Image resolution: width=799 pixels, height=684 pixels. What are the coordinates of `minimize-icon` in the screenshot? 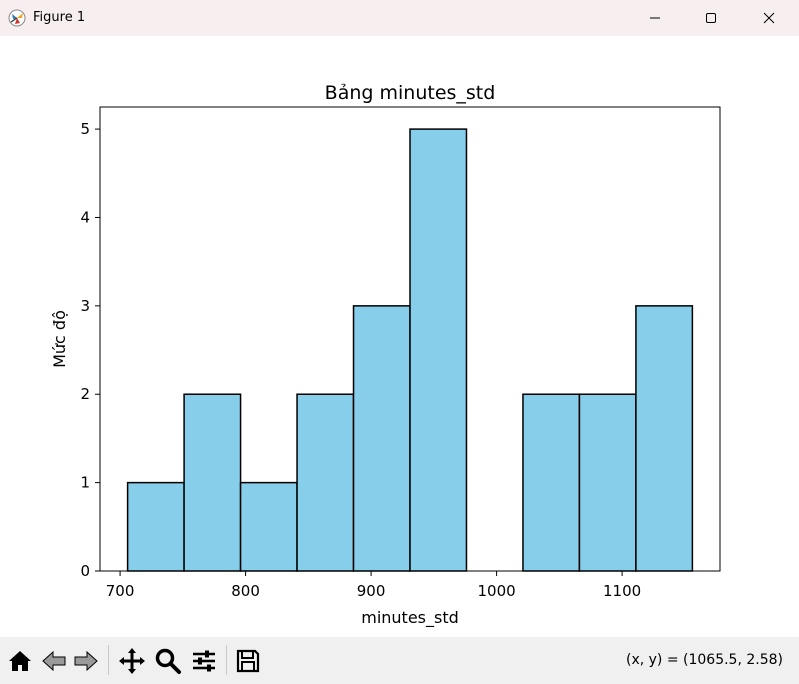 It's located at (655, 18).